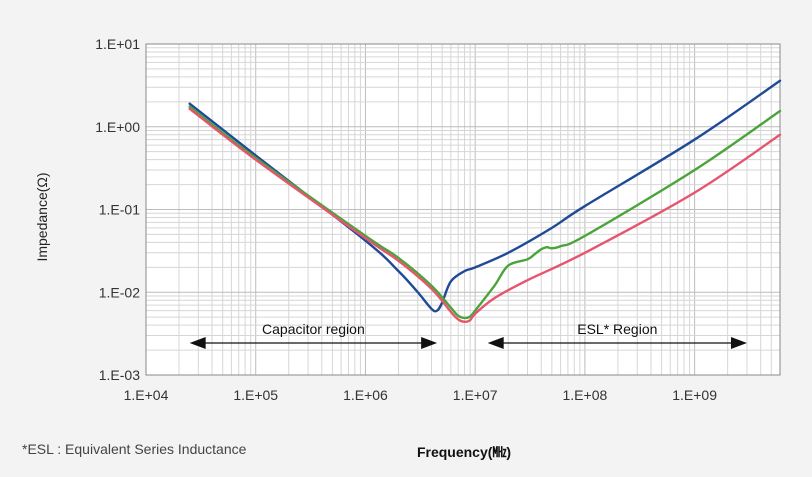 The width and height of the screenshot is (812, 477). I want to click on y-tick-label: 1.E+01, so click(117, 44).